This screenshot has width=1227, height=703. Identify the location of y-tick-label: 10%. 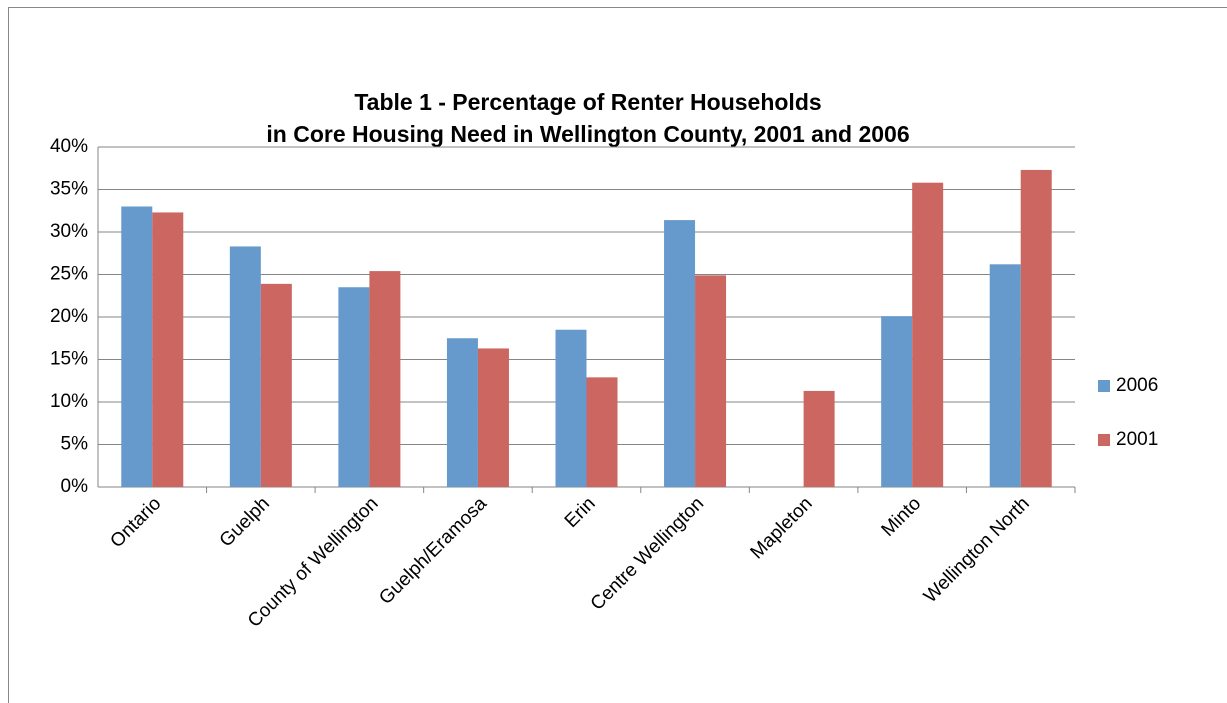
(69, 401).